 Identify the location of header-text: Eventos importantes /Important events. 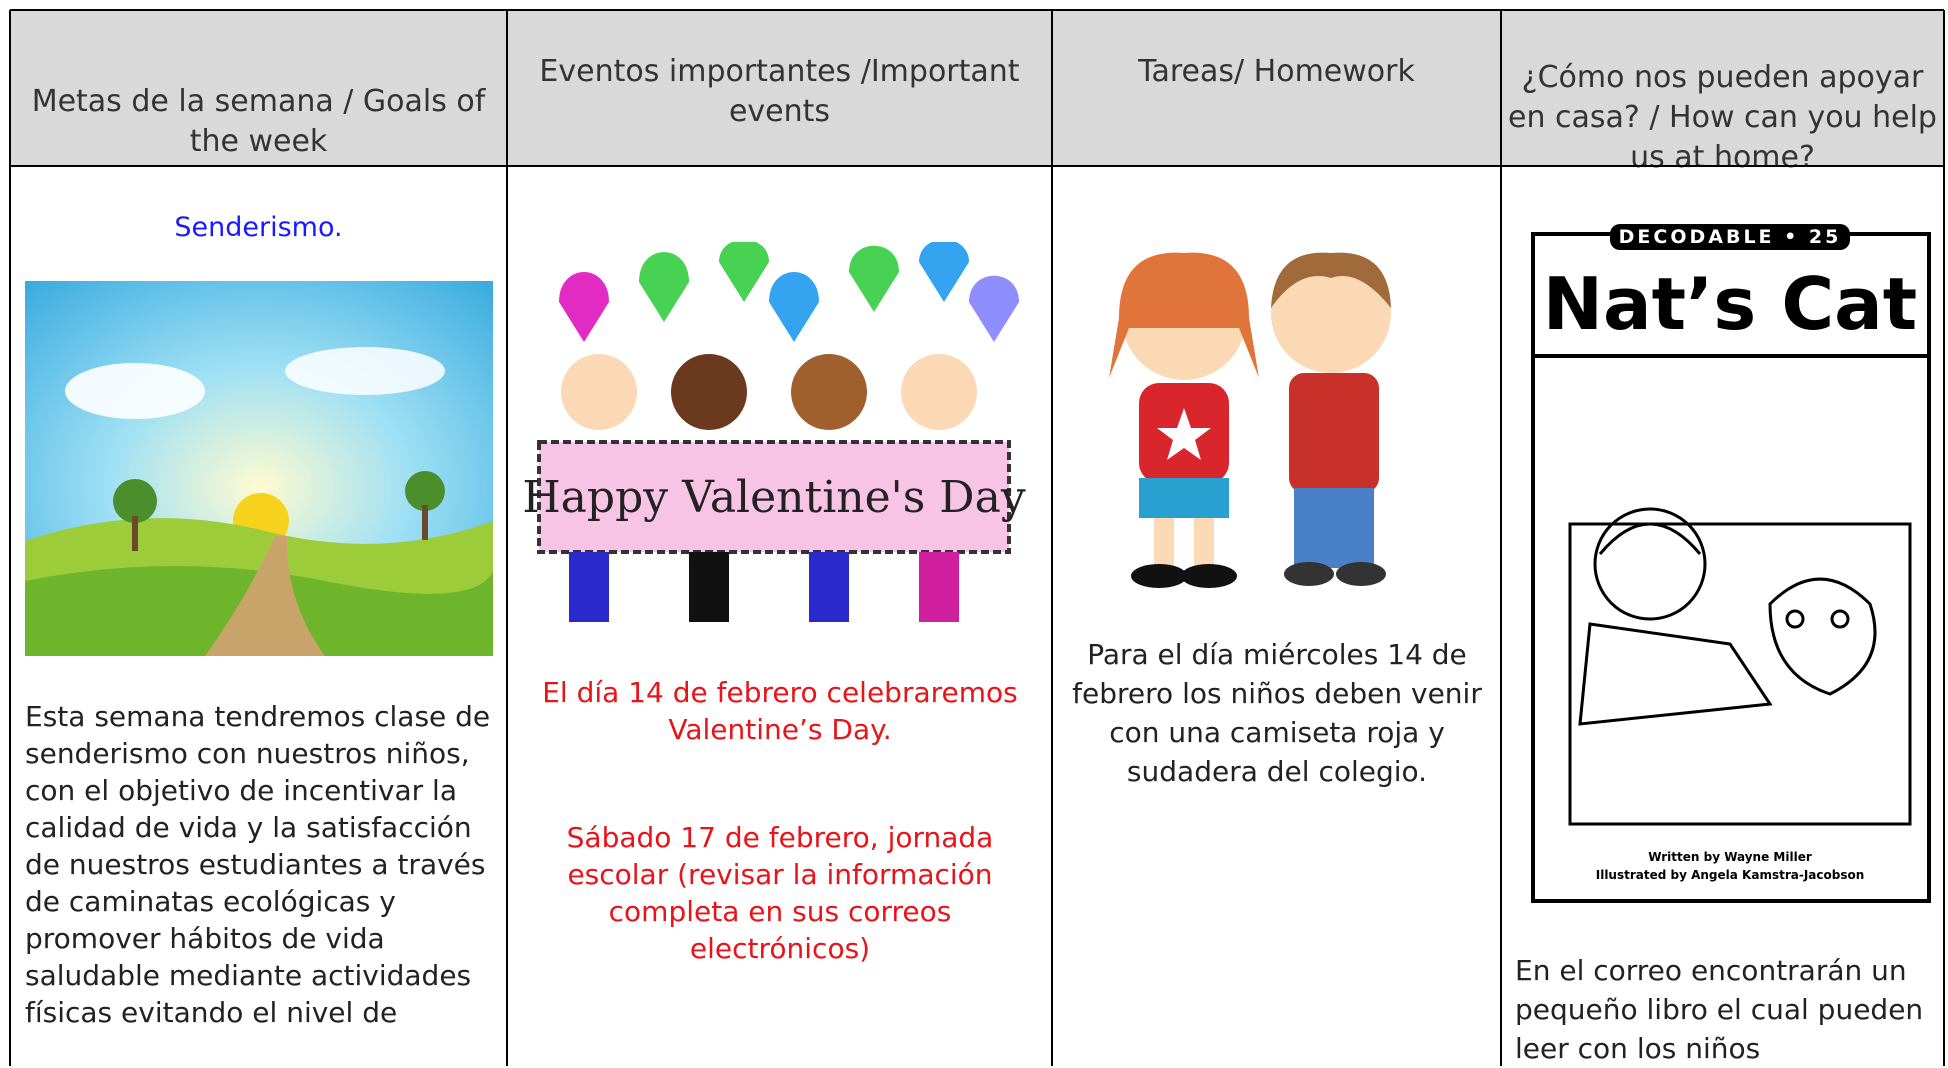
(779, 91).